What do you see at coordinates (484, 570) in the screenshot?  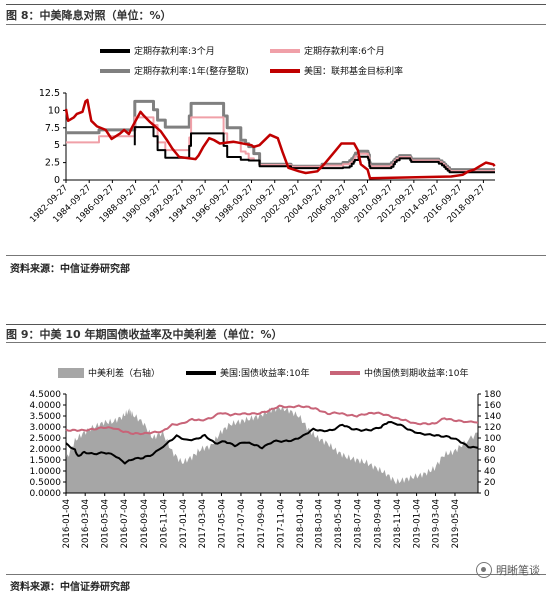 I see `wechat-icon` at bounding box center [484, 570].